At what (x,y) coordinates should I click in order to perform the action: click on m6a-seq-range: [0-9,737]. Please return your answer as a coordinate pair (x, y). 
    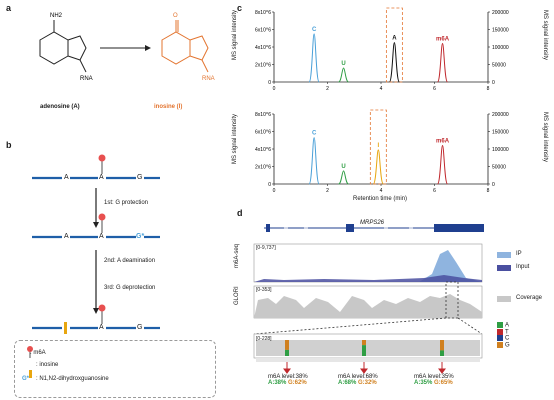
    Looking at the image, I should click on (266, 248).